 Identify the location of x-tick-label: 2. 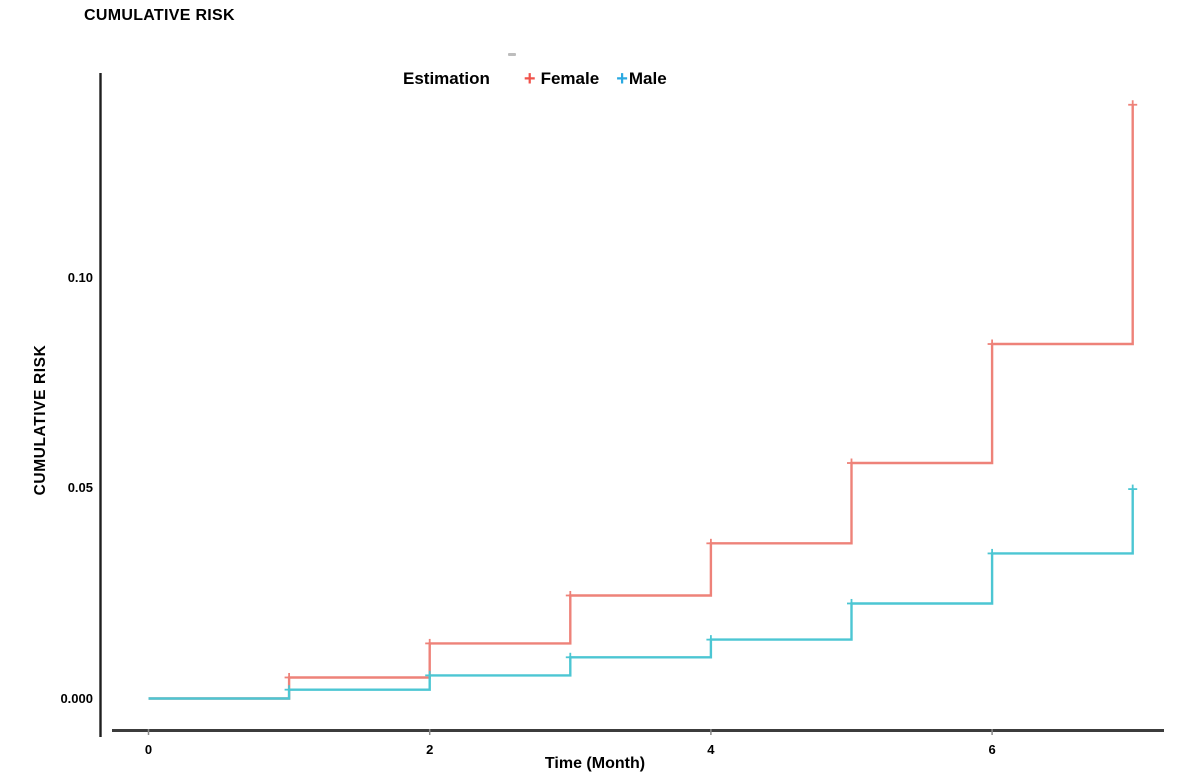
(430, 749).